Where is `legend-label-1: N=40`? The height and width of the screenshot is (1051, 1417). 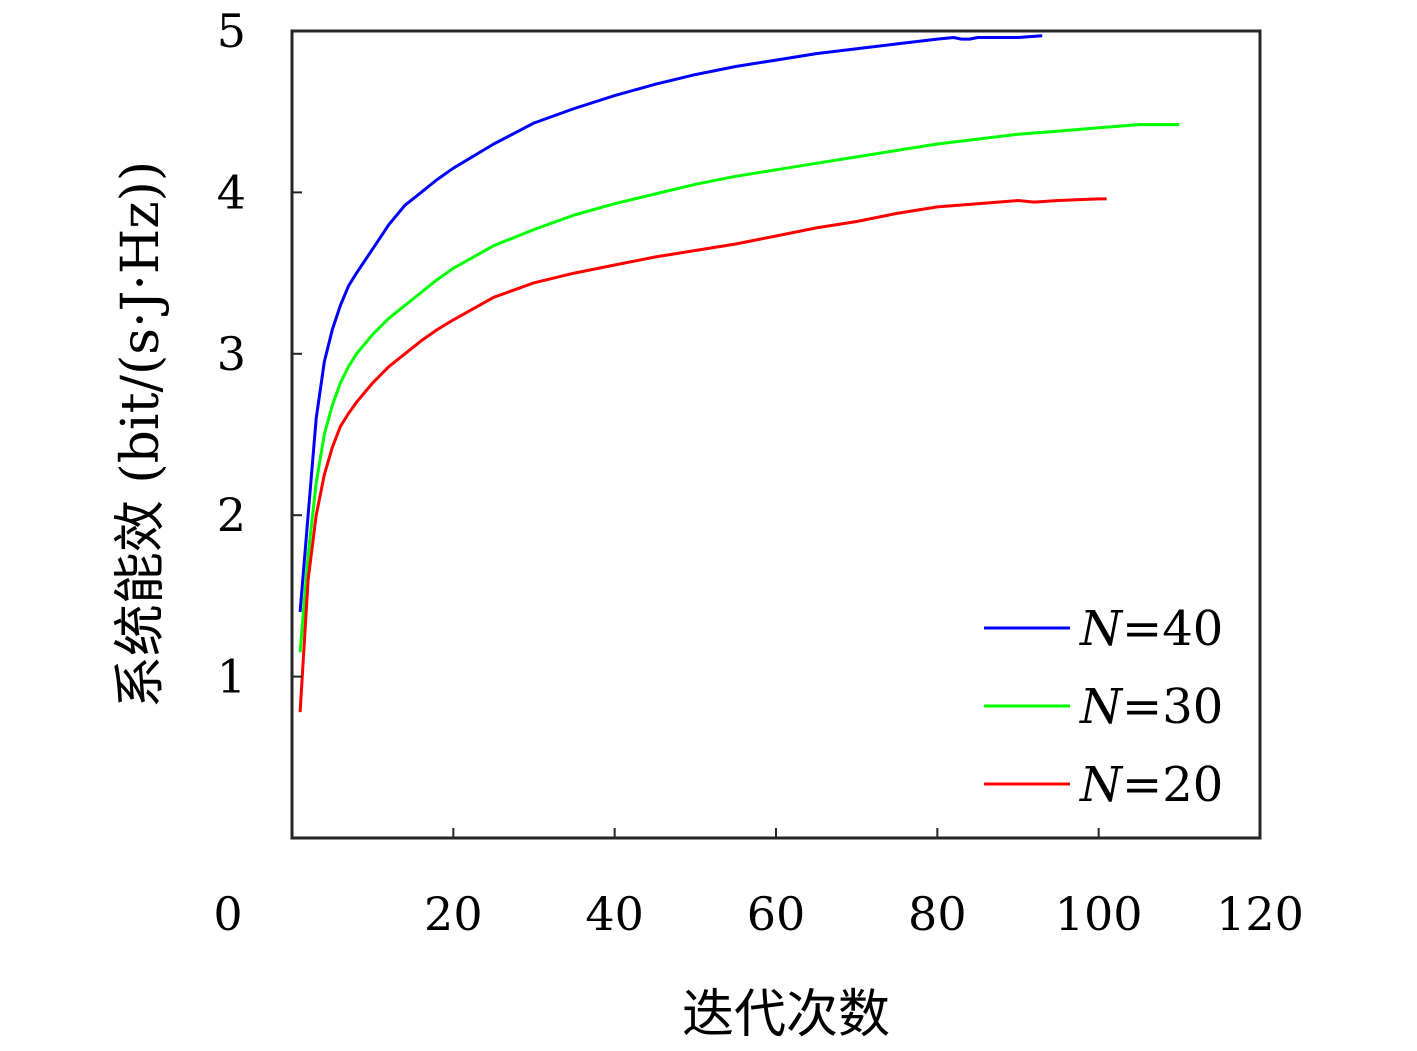
legend-label-1: N=40 is located at coordinates (1151, 629).